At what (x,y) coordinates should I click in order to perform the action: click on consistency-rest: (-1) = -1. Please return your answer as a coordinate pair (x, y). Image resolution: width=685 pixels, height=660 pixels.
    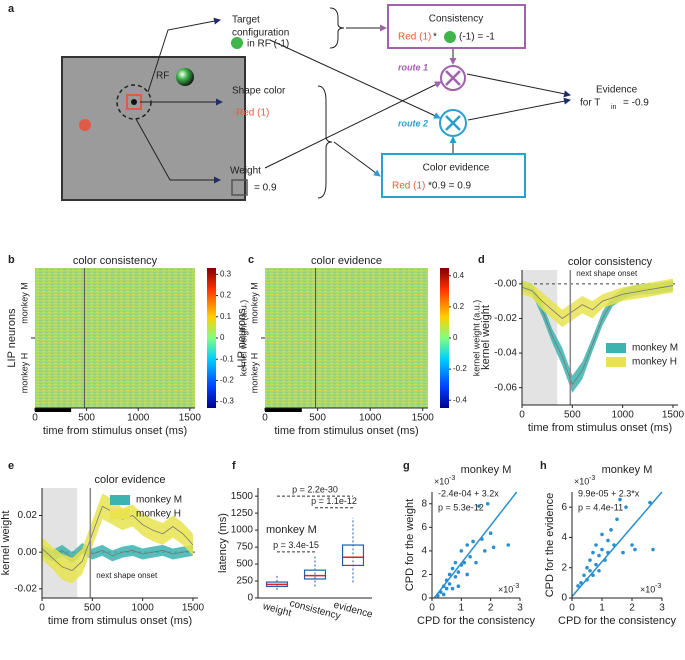
    Looking at the image, I should click on (477, 37).